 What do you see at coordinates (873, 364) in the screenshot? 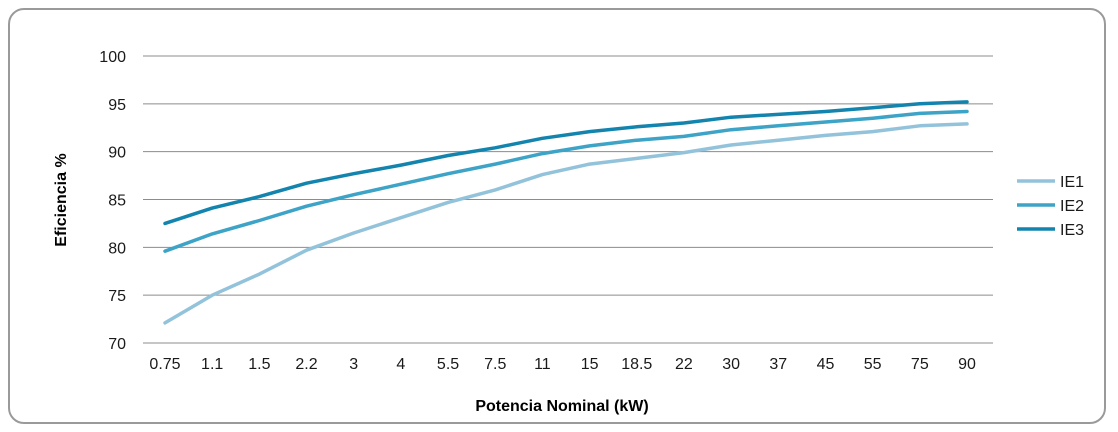
I see `x-tick-label: 55` at bounding box center [873, 364].